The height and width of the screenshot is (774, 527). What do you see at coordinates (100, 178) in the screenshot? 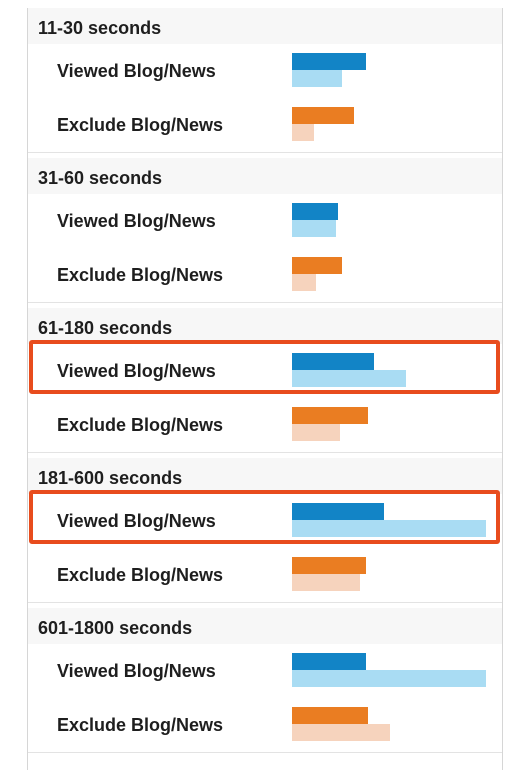
I see `section-title: 31-60 seconds` at bounding box center [100, 178].